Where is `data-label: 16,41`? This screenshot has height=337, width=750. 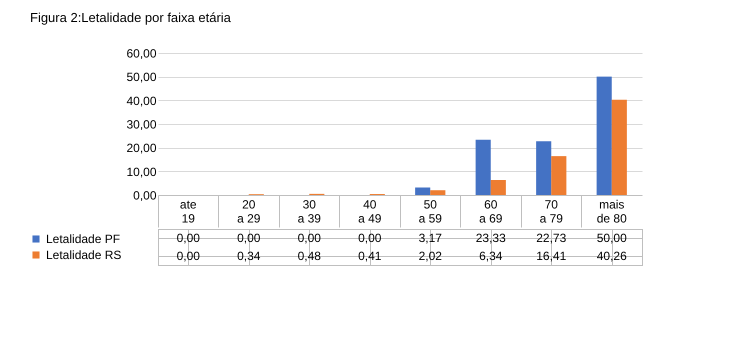
data-label: 16,41 is located at coordinates (551, 256).